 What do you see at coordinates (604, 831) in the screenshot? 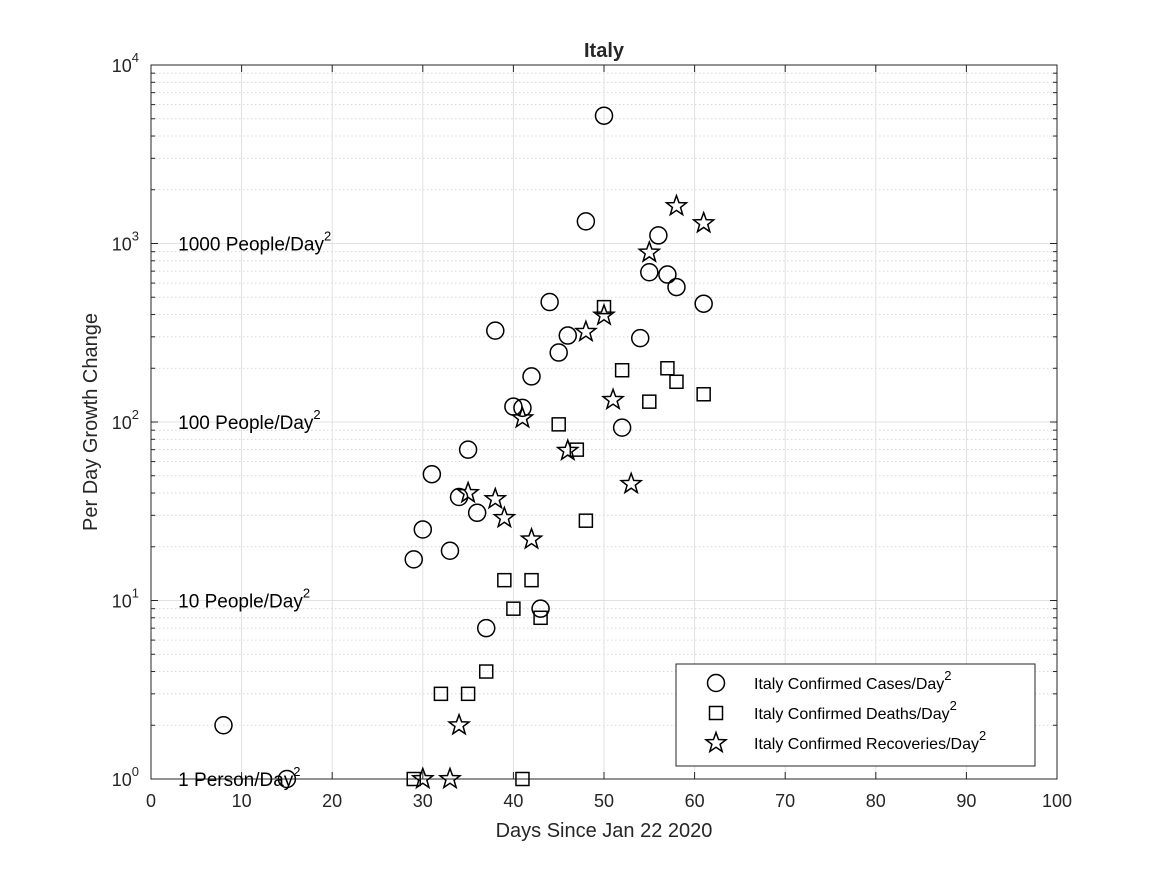
I see `x-axis-label: Days Since Jan 22 2020` at bounding box center [604, 831].